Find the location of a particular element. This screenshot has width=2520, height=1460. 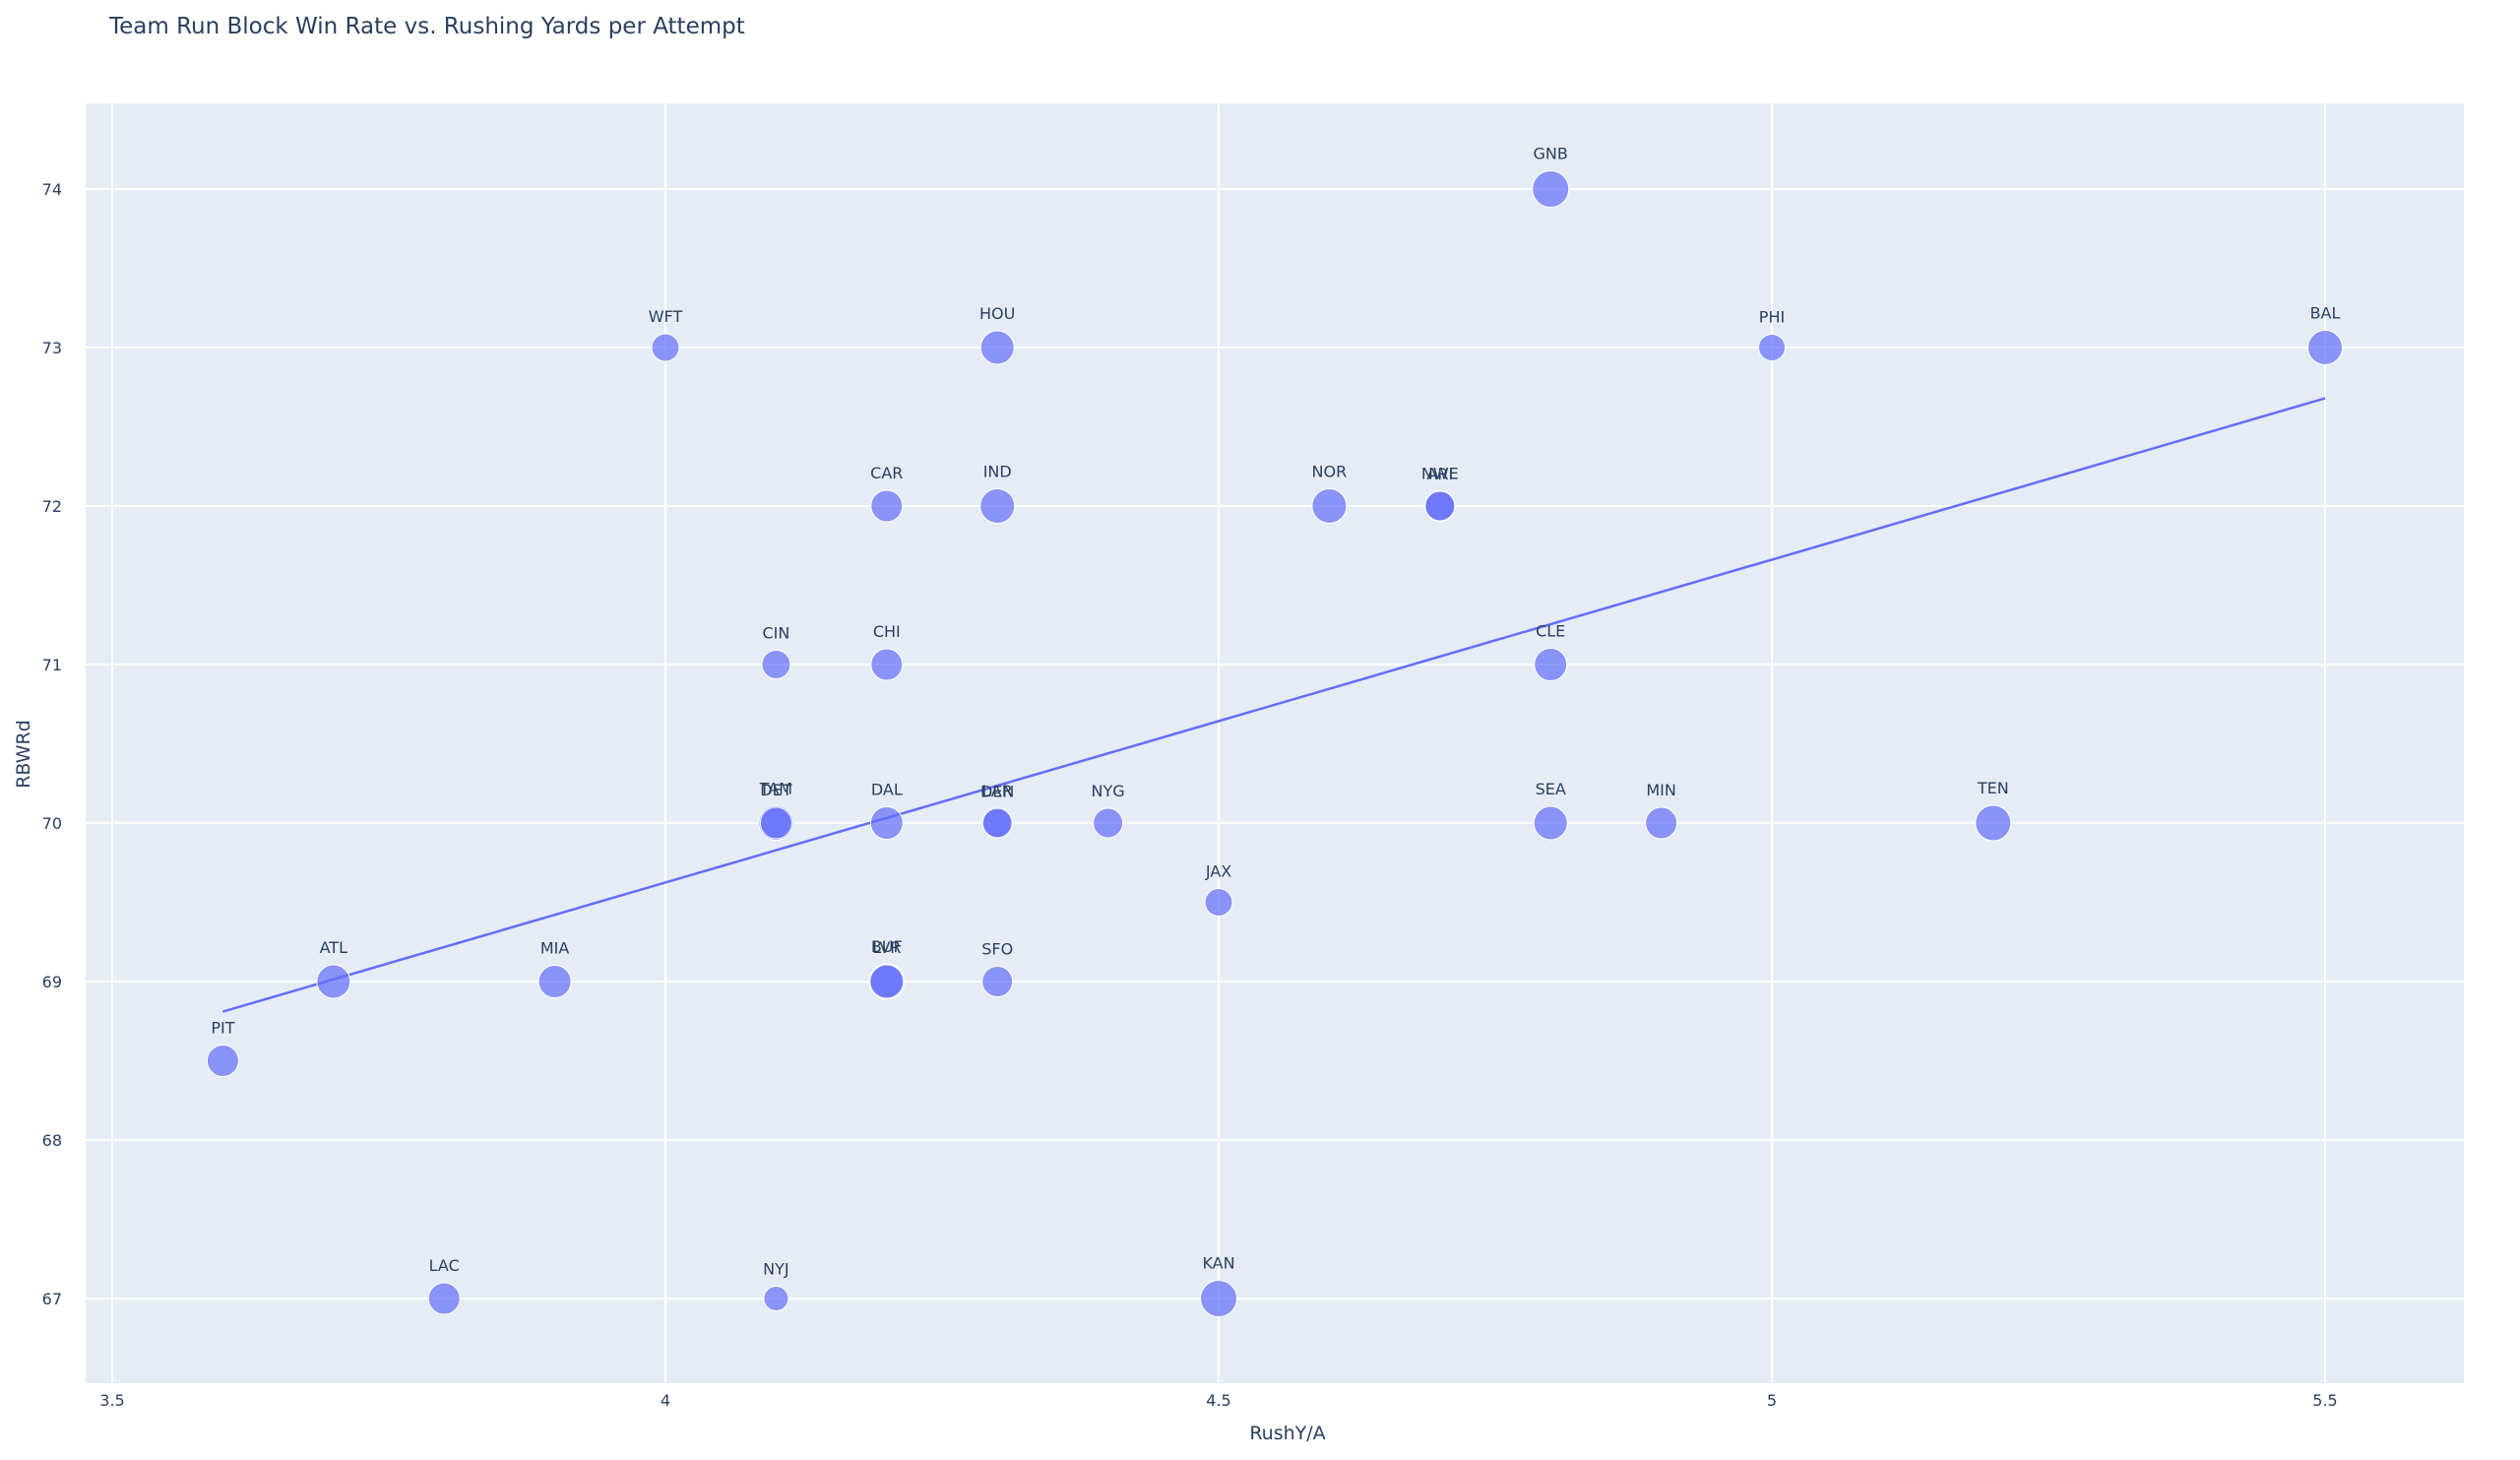

data-point-cle is located at coordinates (1551, 664).